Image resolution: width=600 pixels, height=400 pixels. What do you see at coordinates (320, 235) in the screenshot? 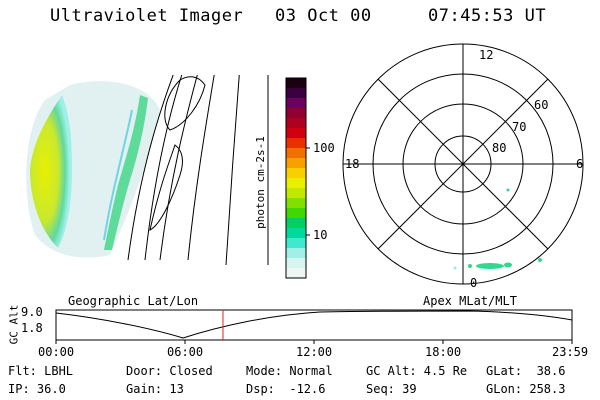
I see `colorbar-tick-10: 10` at bounding box center [320, 235].